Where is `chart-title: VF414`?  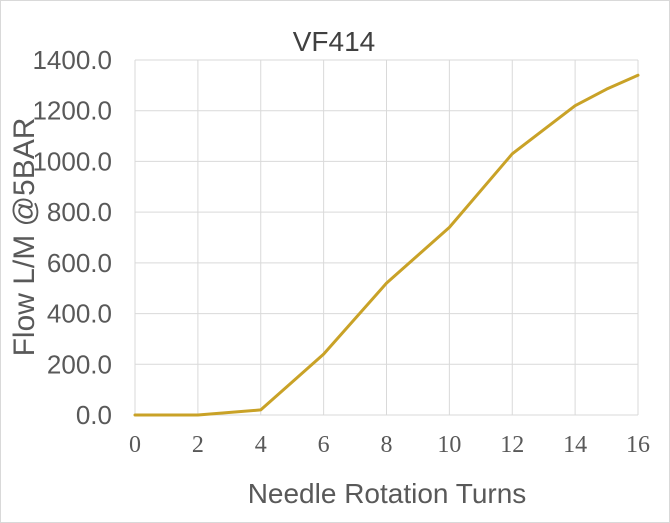 chart-title: VF414 is located at coordinates (334, 41).